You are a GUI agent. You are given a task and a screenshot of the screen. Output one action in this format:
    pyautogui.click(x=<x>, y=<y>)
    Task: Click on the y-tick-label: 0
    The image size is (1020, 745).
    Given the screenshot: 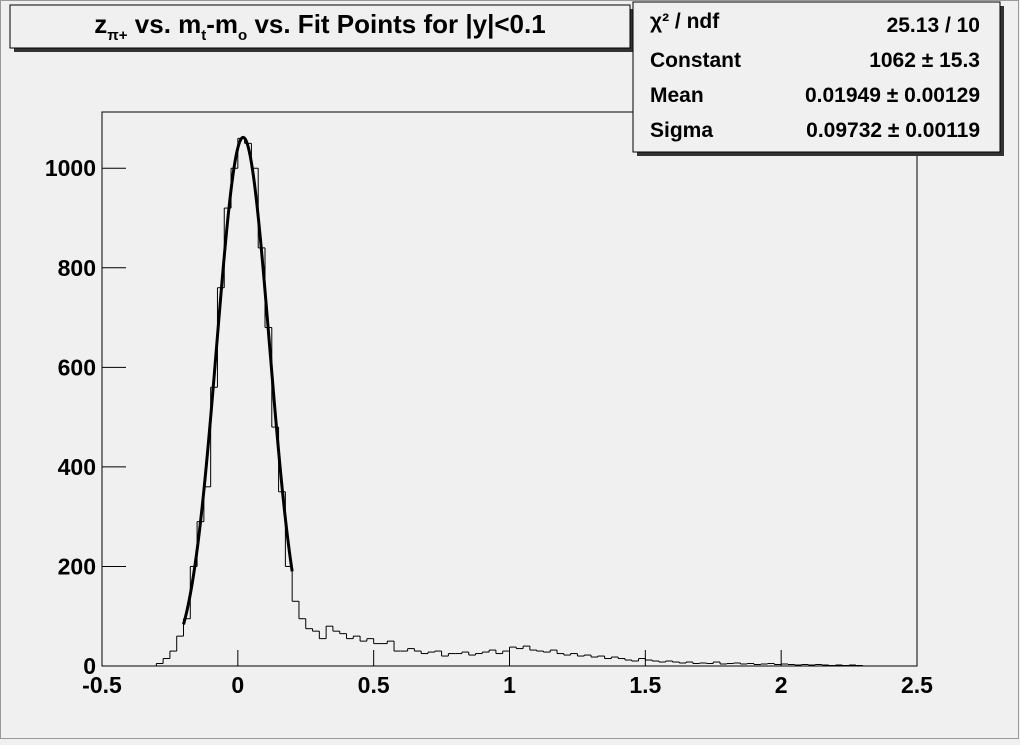 What is the action you would take?
    pyautogui.click(x=89, y=666)
    